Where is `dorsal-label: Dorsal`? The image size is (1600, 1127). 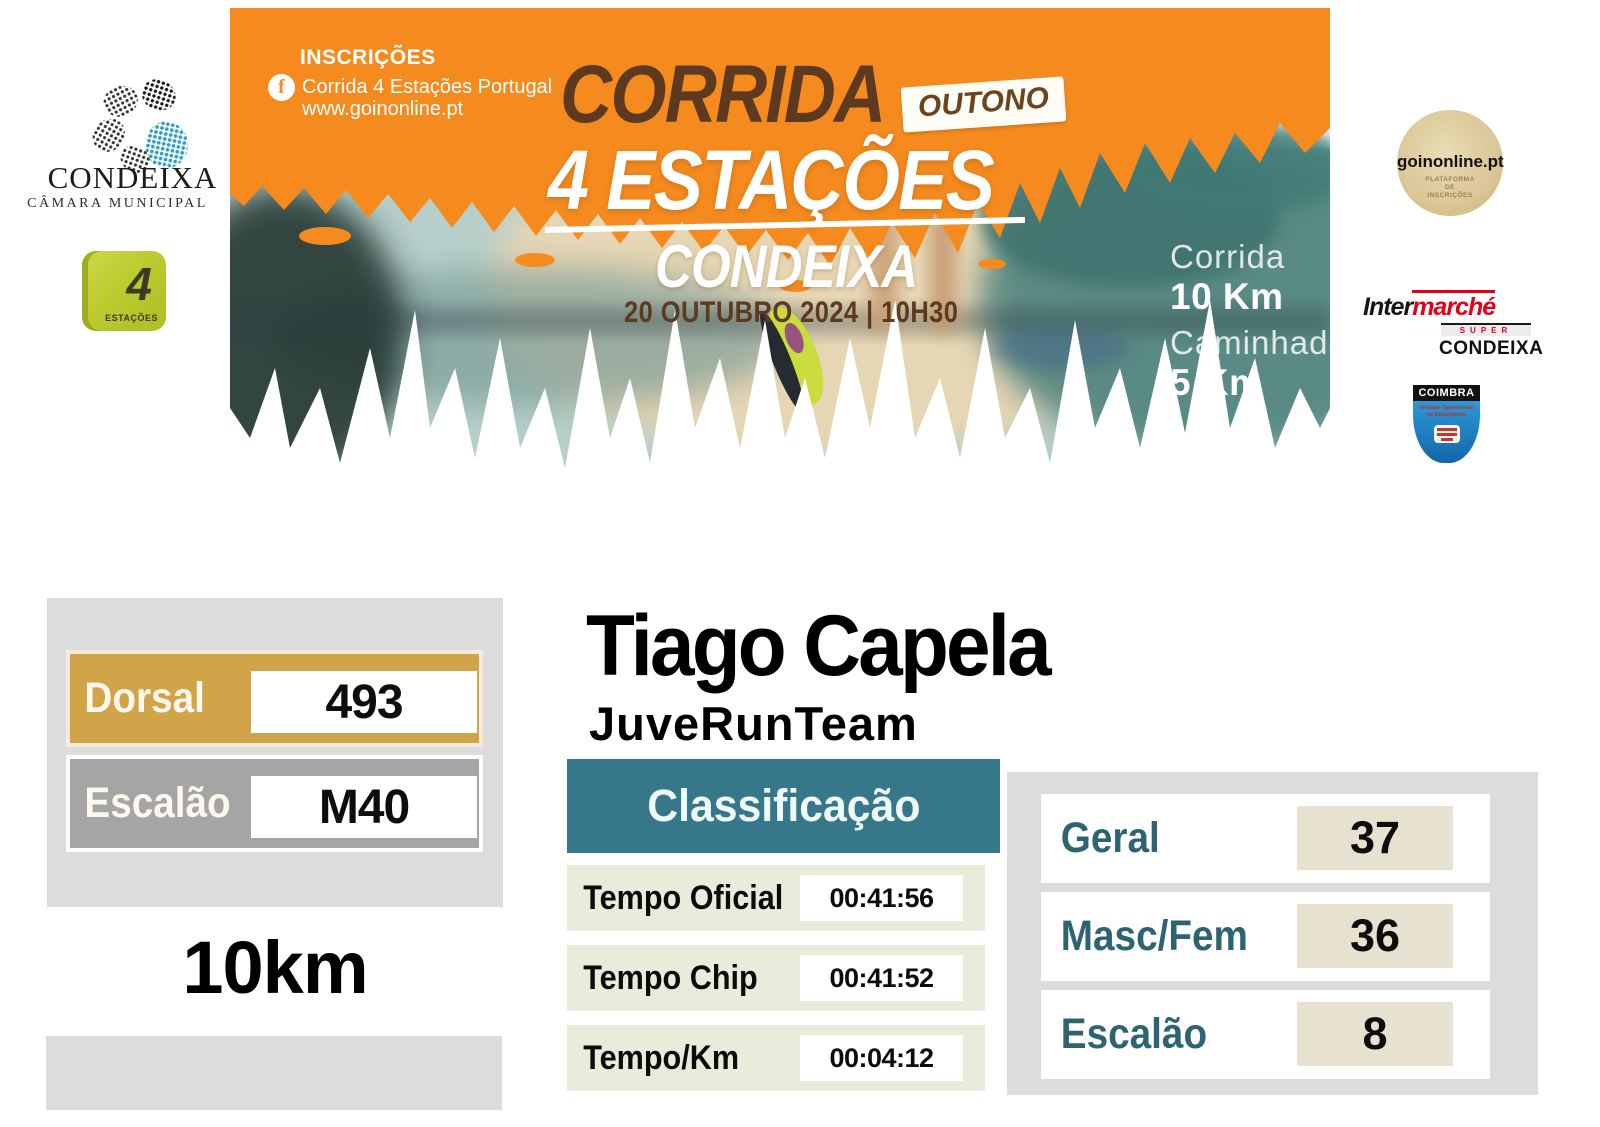 dorsal-label: Dorsal is located at coordinates (144, 698).